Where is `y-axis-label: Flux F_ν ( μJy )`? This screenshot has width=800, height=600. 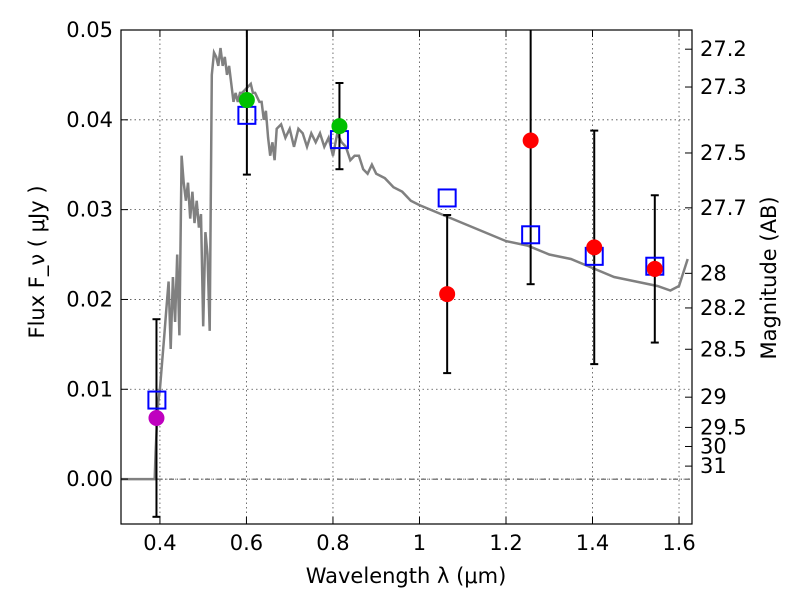
y-axis-label: Flux F_ν ( μJy ) is located at coordinates (37, 261).